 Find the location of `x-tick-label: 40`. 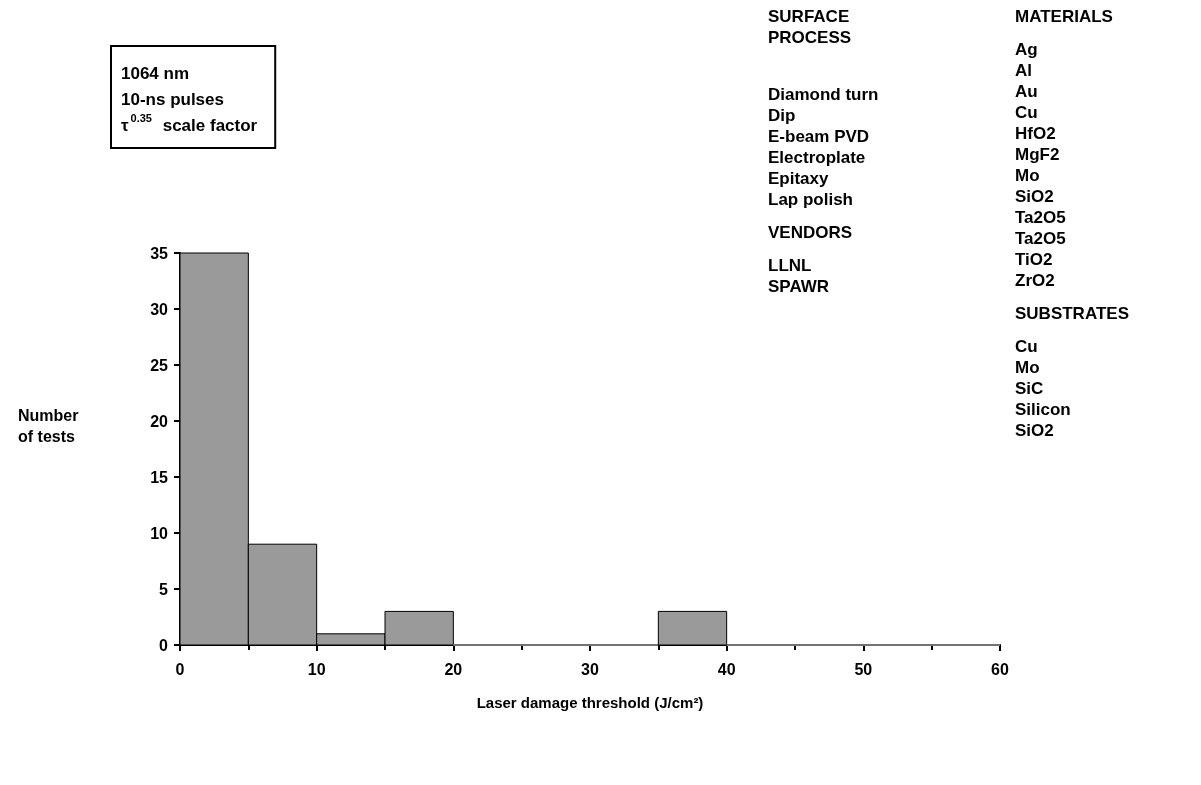

x-tick-label: 40 is located at coordinates (726, 669).